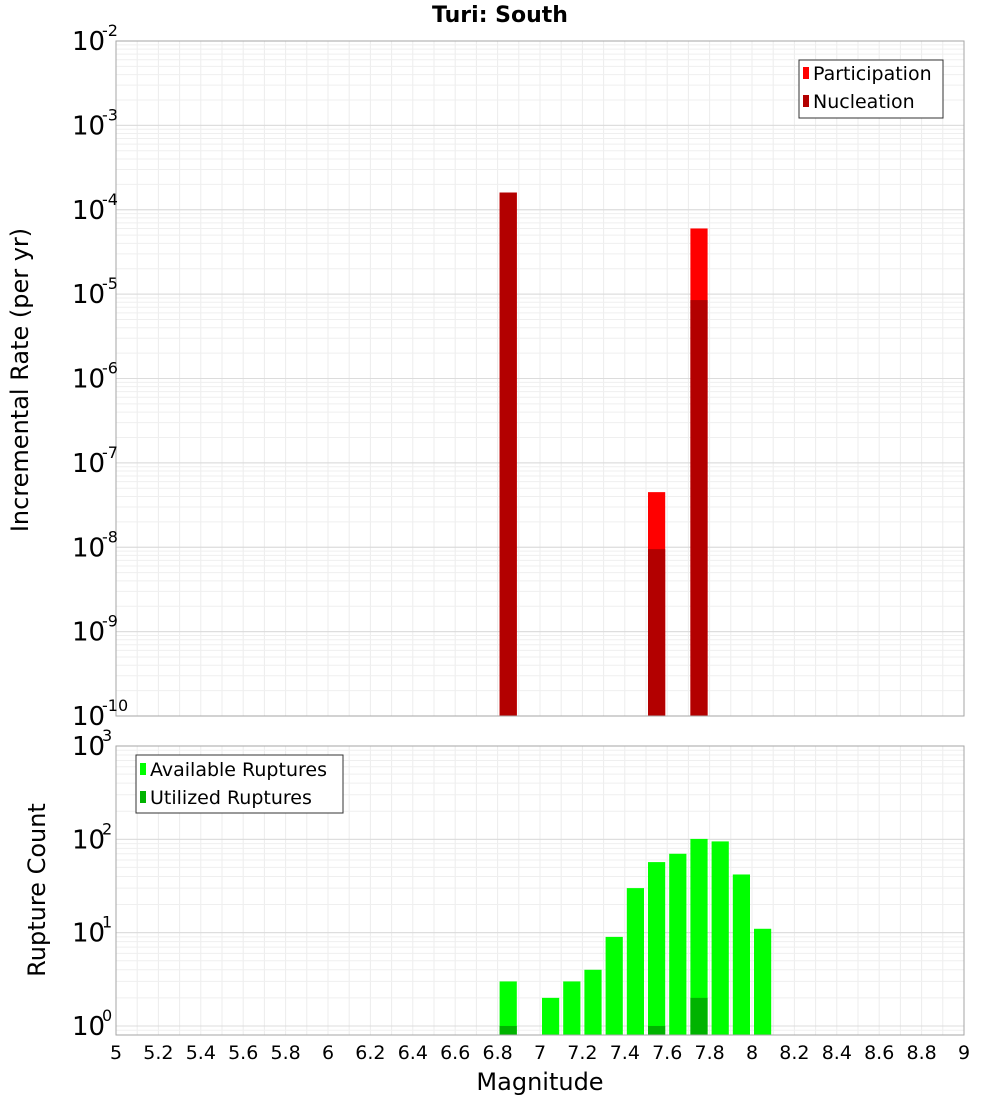 This screenshot has width=1000, height=1100. I want to click on x-tick-label: 8.8, so click(921, 1053).